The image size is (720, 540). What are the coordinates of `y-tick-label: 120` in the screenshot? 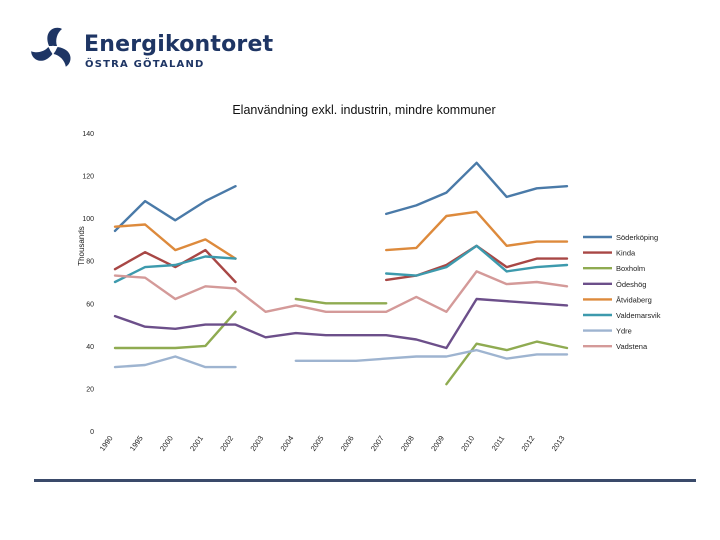 It's located at (88, 177).